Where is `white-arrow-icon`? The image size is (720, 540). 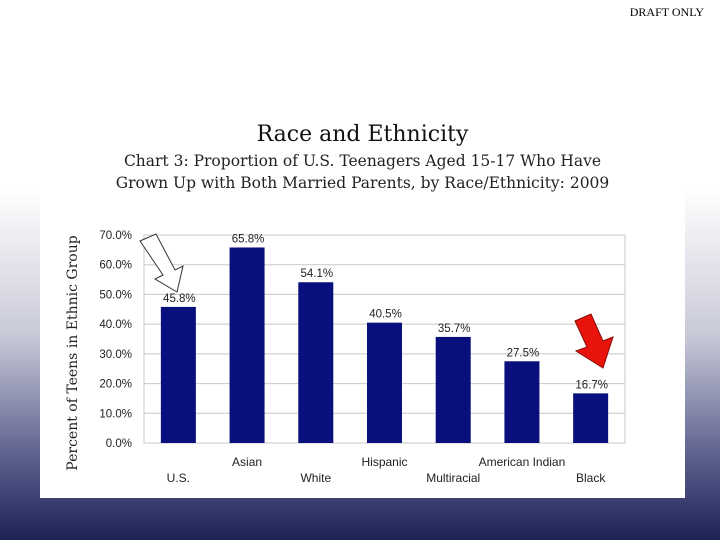
white-arrow-icon is located at coordinates (161, 263).